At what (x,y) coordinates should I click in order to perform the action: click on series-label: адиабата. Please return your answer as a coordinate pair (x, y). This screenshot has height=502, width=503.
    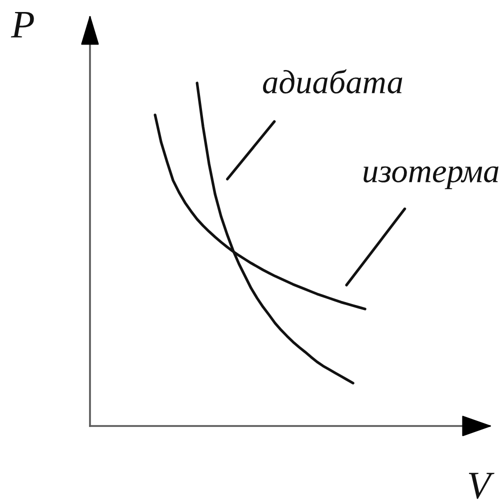
    Looking at the image, I should click on (332, 81).